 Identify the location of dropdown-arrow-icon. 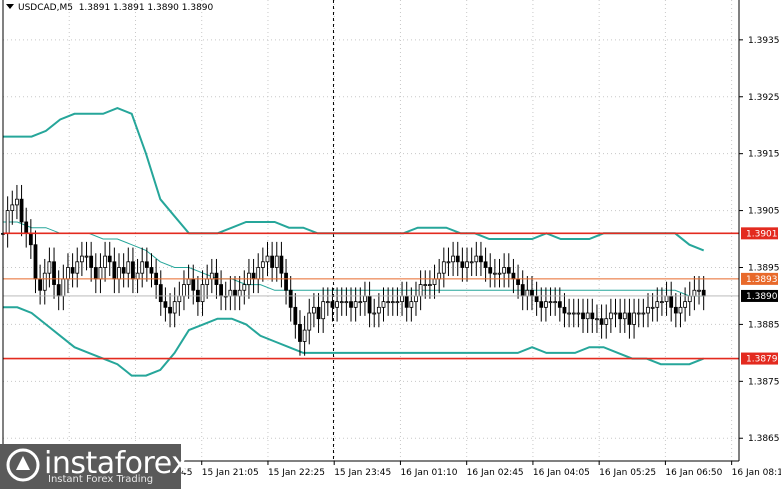
(10, 6).